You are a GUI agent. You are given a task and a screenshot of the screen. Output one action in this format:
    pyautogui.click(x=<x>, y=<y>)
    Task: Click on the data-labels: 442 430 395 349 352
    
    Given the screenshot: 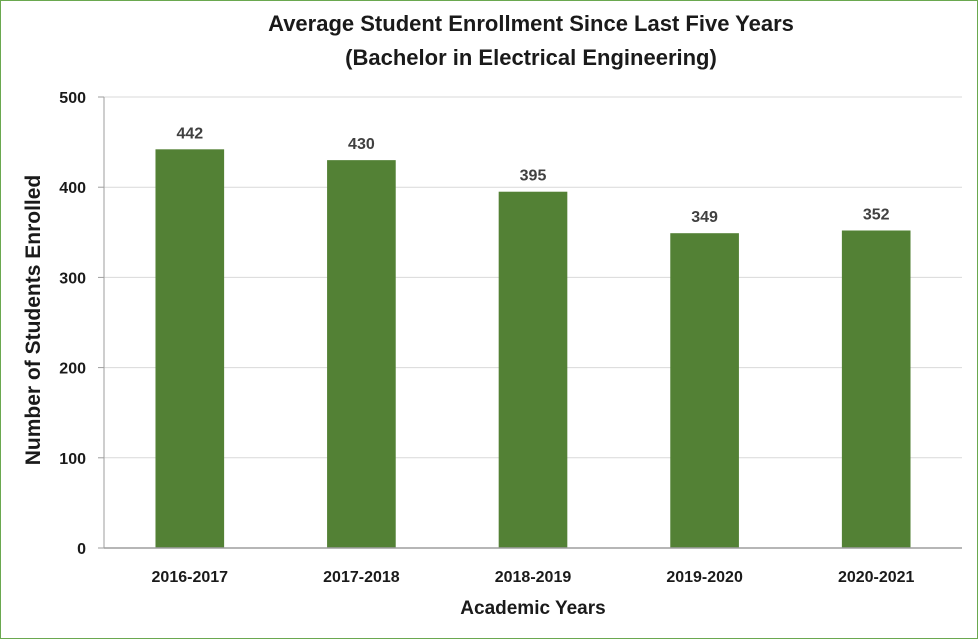 What is the action you would take?
    pyautogui.click(x=532, y=175)
    